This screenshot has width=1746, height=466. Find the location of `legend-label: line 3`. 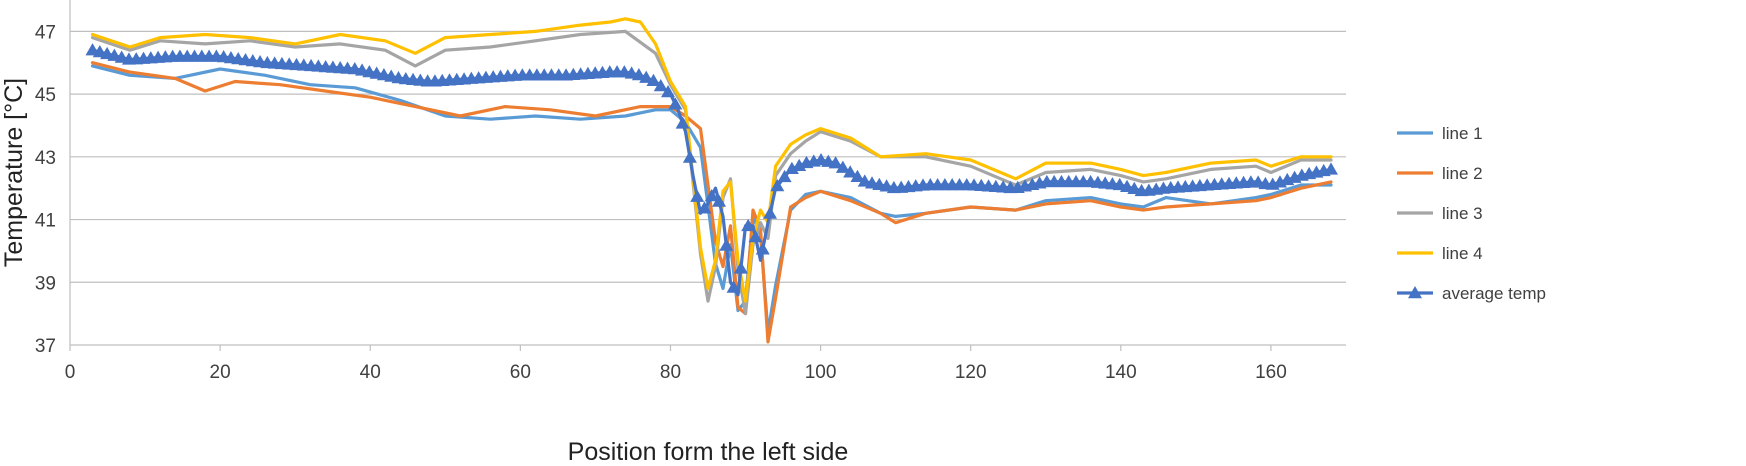

legend-label: line 3 is located at coordinates (1462, 213).